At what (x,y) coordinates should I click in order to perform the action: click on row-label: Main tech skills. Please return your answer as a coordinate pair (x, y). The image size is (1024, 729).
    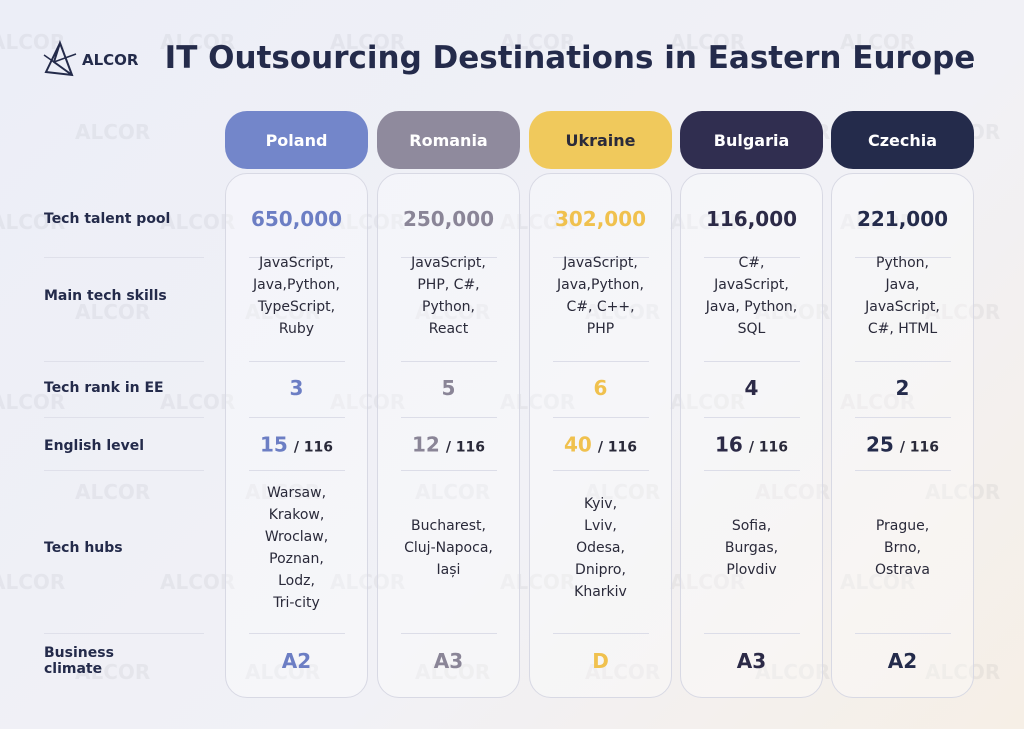
    Looking at the image, I should click on (105, 296).